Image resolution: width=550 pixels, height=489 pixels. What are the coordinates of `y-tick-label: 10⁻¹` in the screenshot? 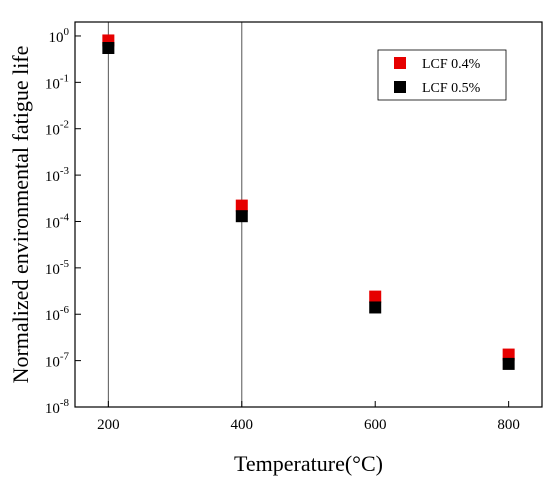 It's located at (57, 82).